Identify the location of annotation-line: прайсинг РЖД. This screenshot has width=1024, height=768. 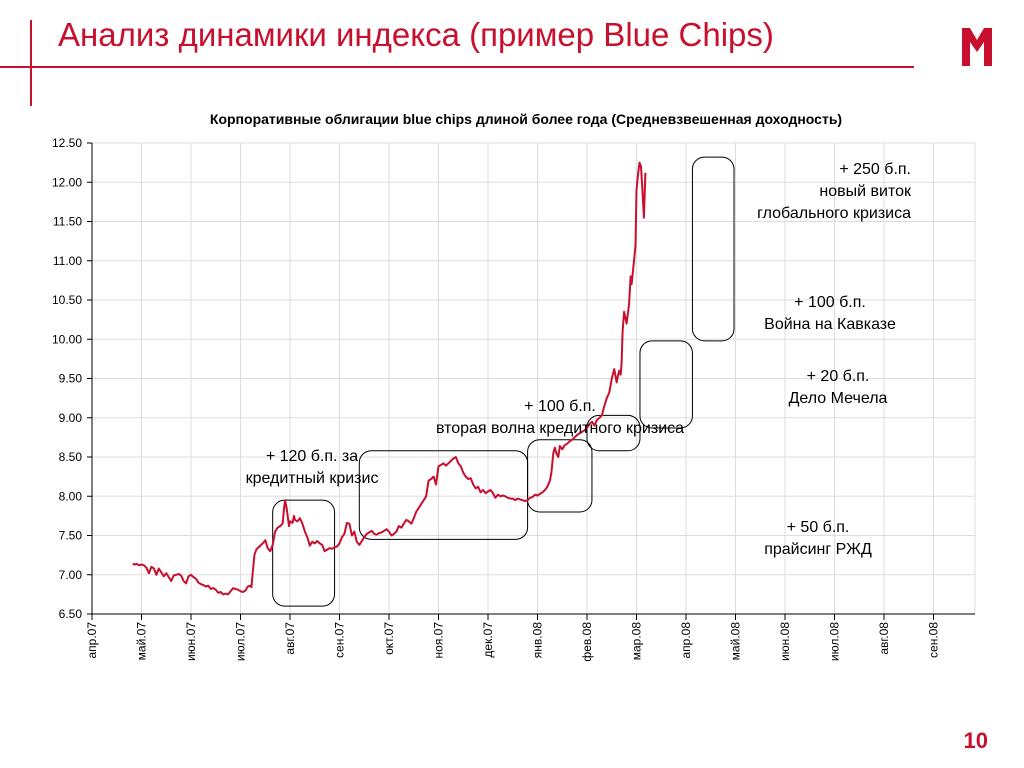
(818, 549).